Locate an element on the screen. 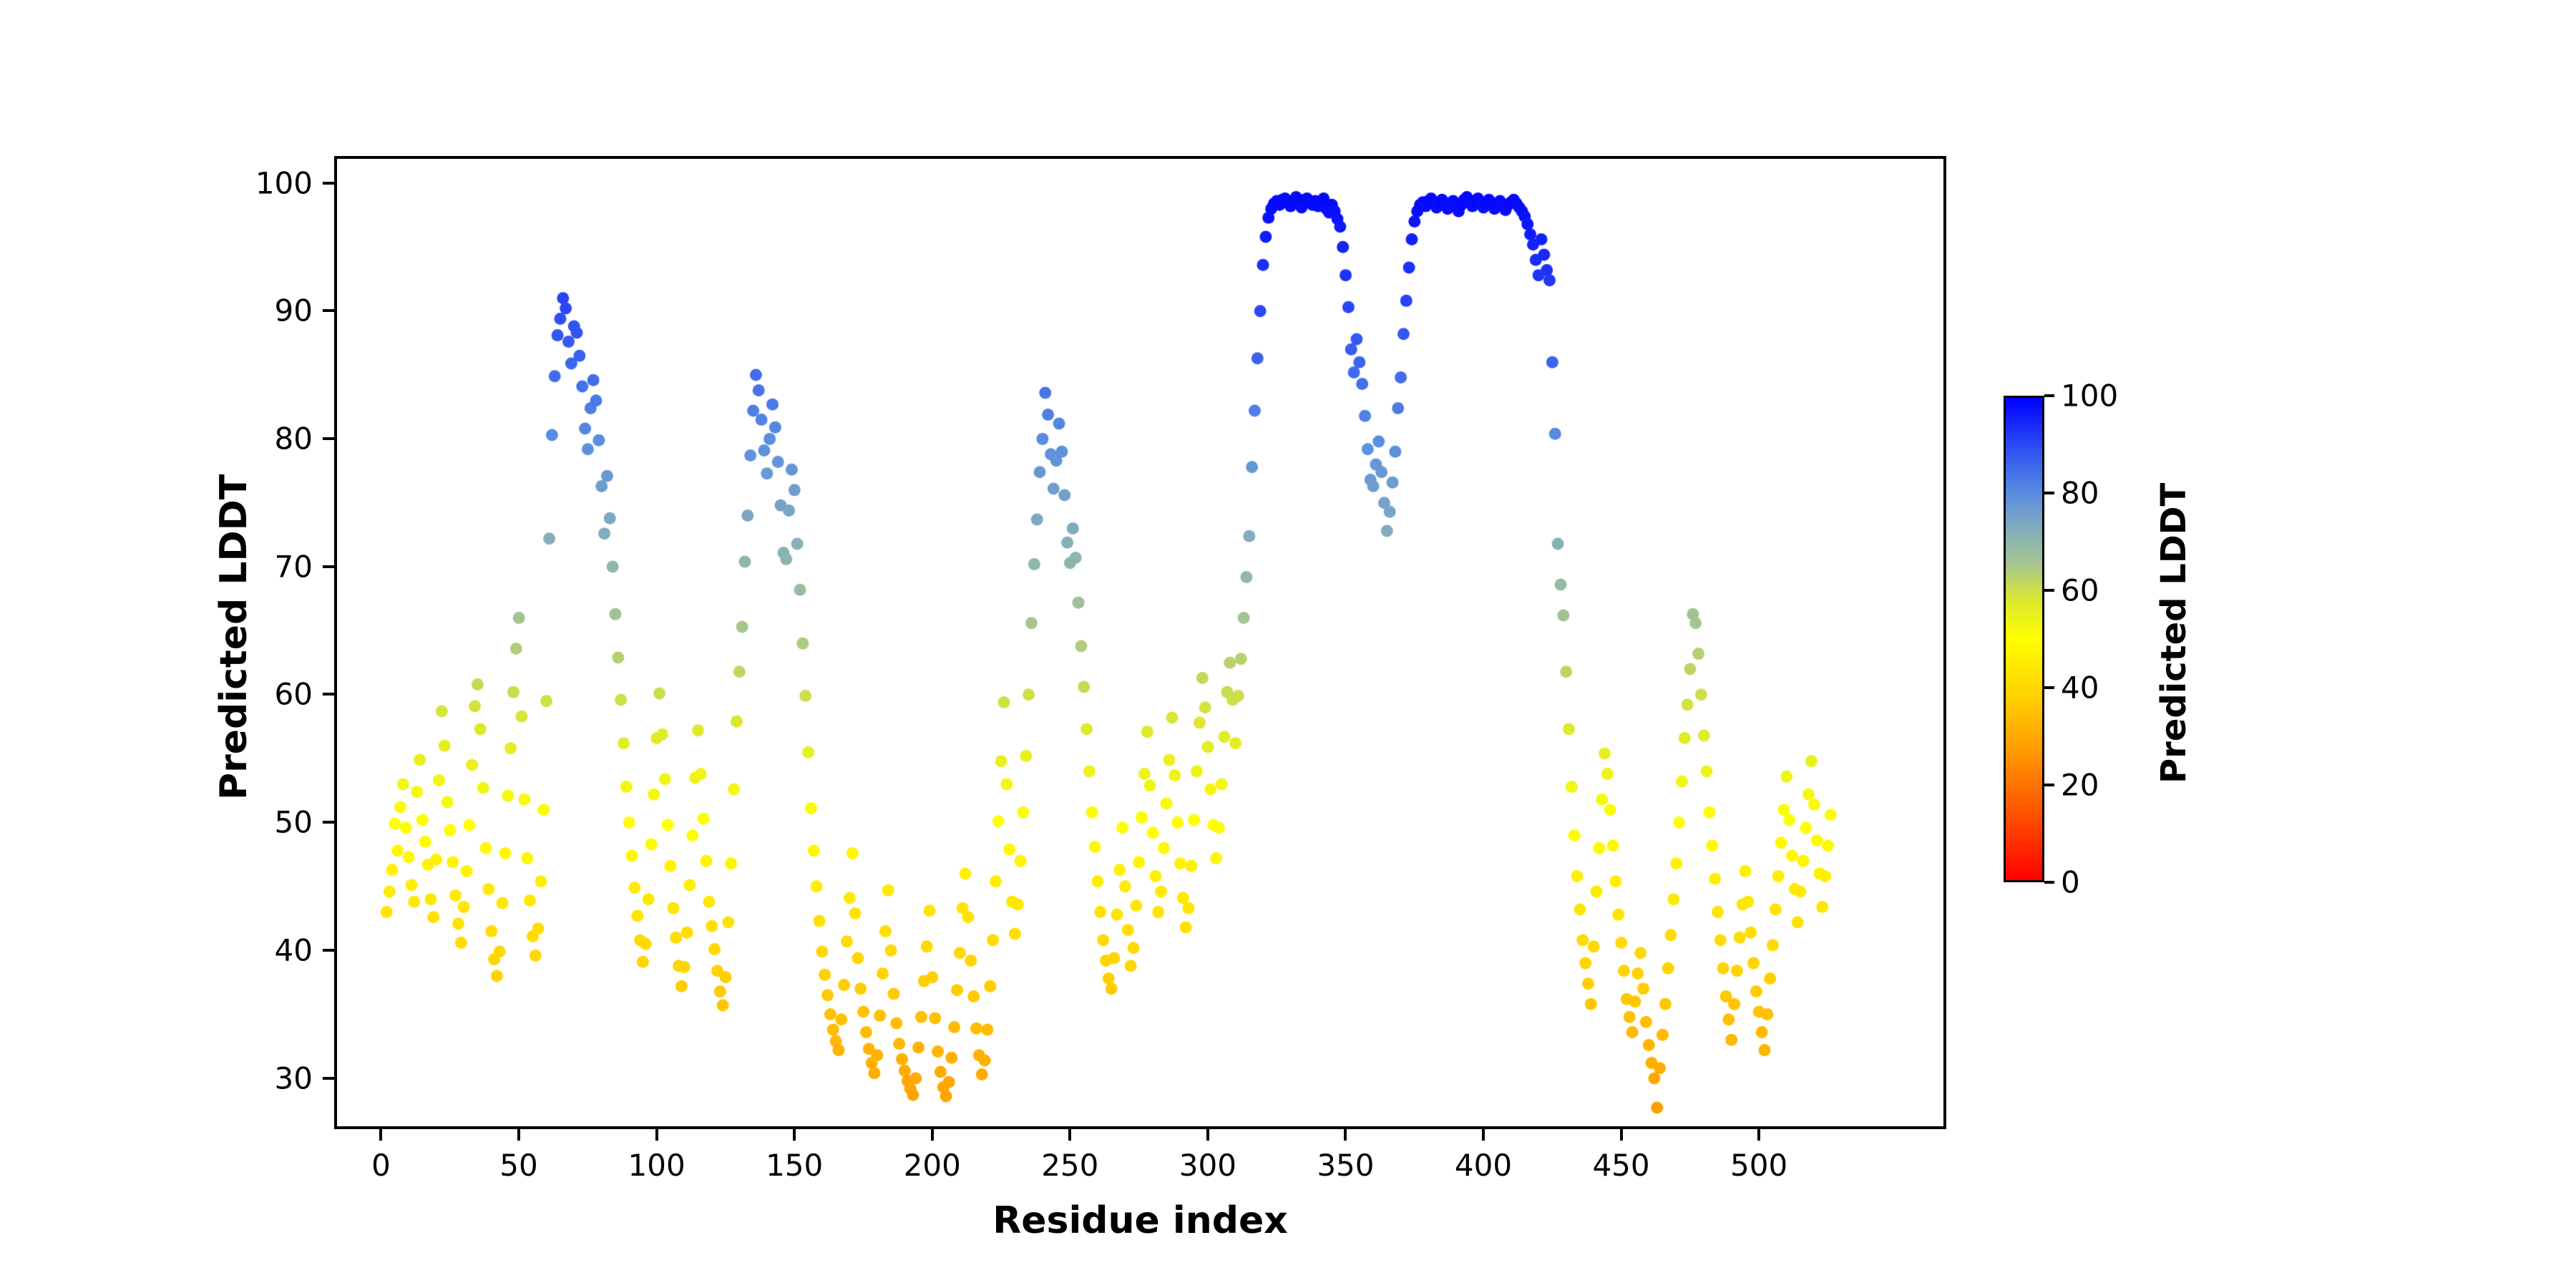 The width and height of the screenshot is (2576, 1288). x-tick-label: 50 is located at coordinates (518, 1165).